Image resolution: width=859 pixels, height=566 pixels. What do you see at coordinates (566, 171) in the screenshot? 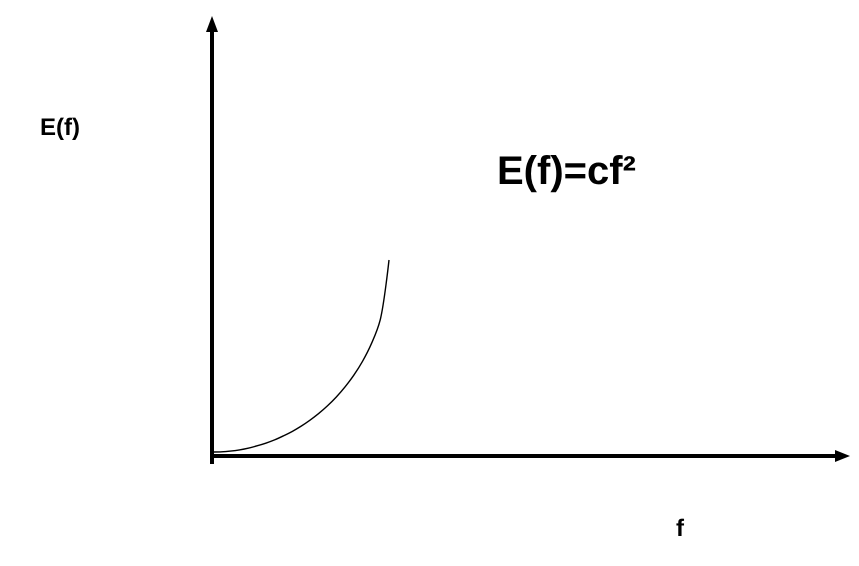
I see `text: E(f)=cf²` at bounding box center [566, 171].